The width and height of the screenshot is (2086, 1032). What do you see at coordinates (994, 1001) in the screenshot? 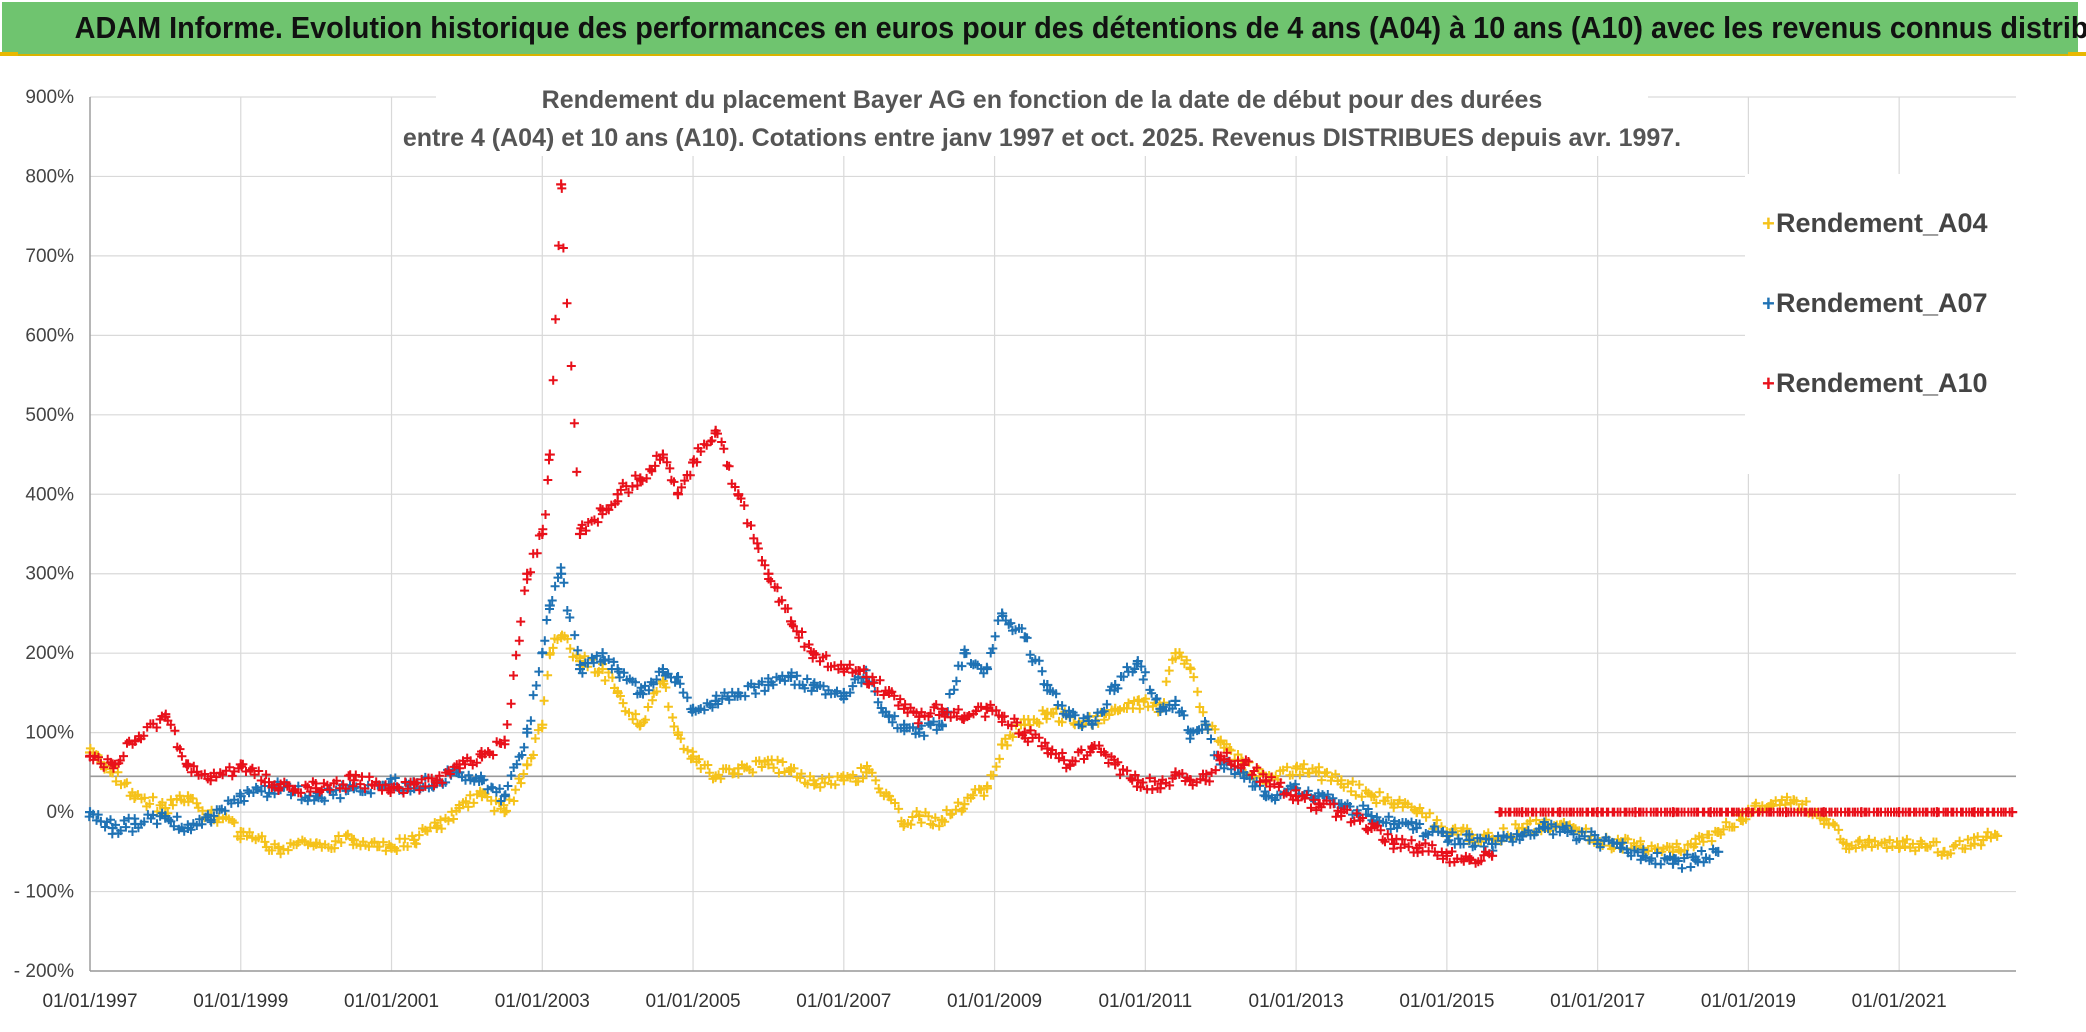
I see `x-tick-label: 01/01/2009` at bounding box center [994, 1001].